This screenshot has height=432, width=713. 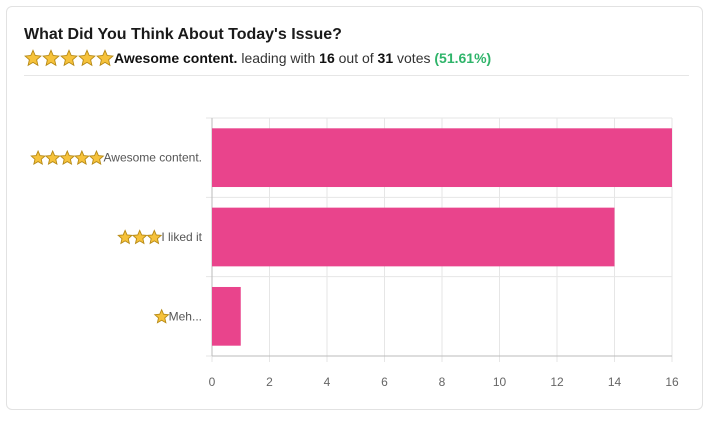 What do you see at coordinates (672, 382) in the screenshot?
I see `x-tick-label: 16` at bounding box center [672, 382].